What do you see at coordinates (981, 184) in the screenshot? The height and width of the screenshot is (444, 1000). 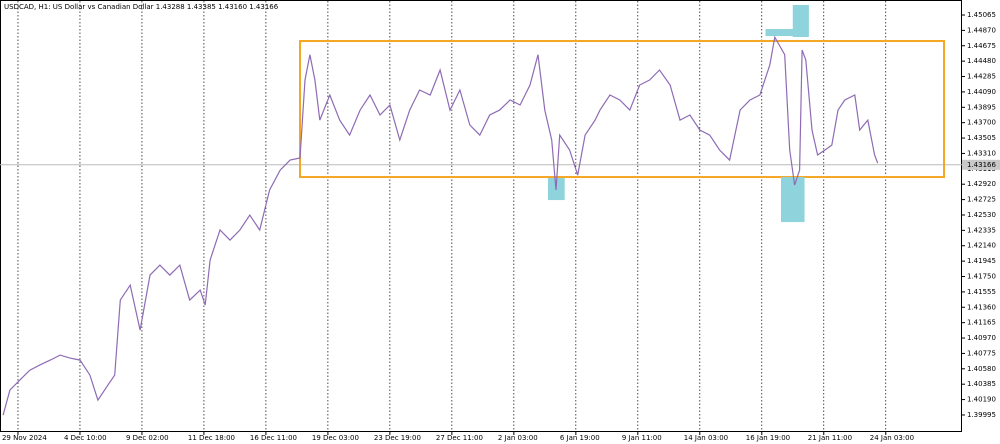 I see `y-tick-label: 1.42920` at bounding box center [981, 184].